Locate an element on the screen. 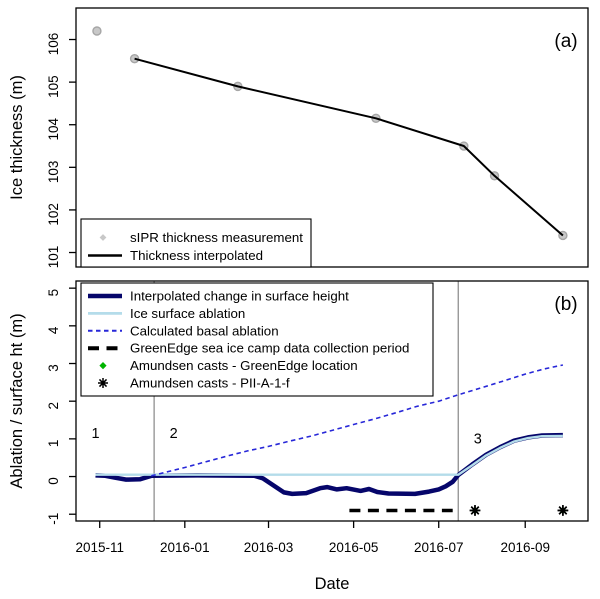 This screenshot has height=599, width=600. legend-item-sipr-thickness-measurement: sIPR thickness measurement is located at coordinates (201, 237).